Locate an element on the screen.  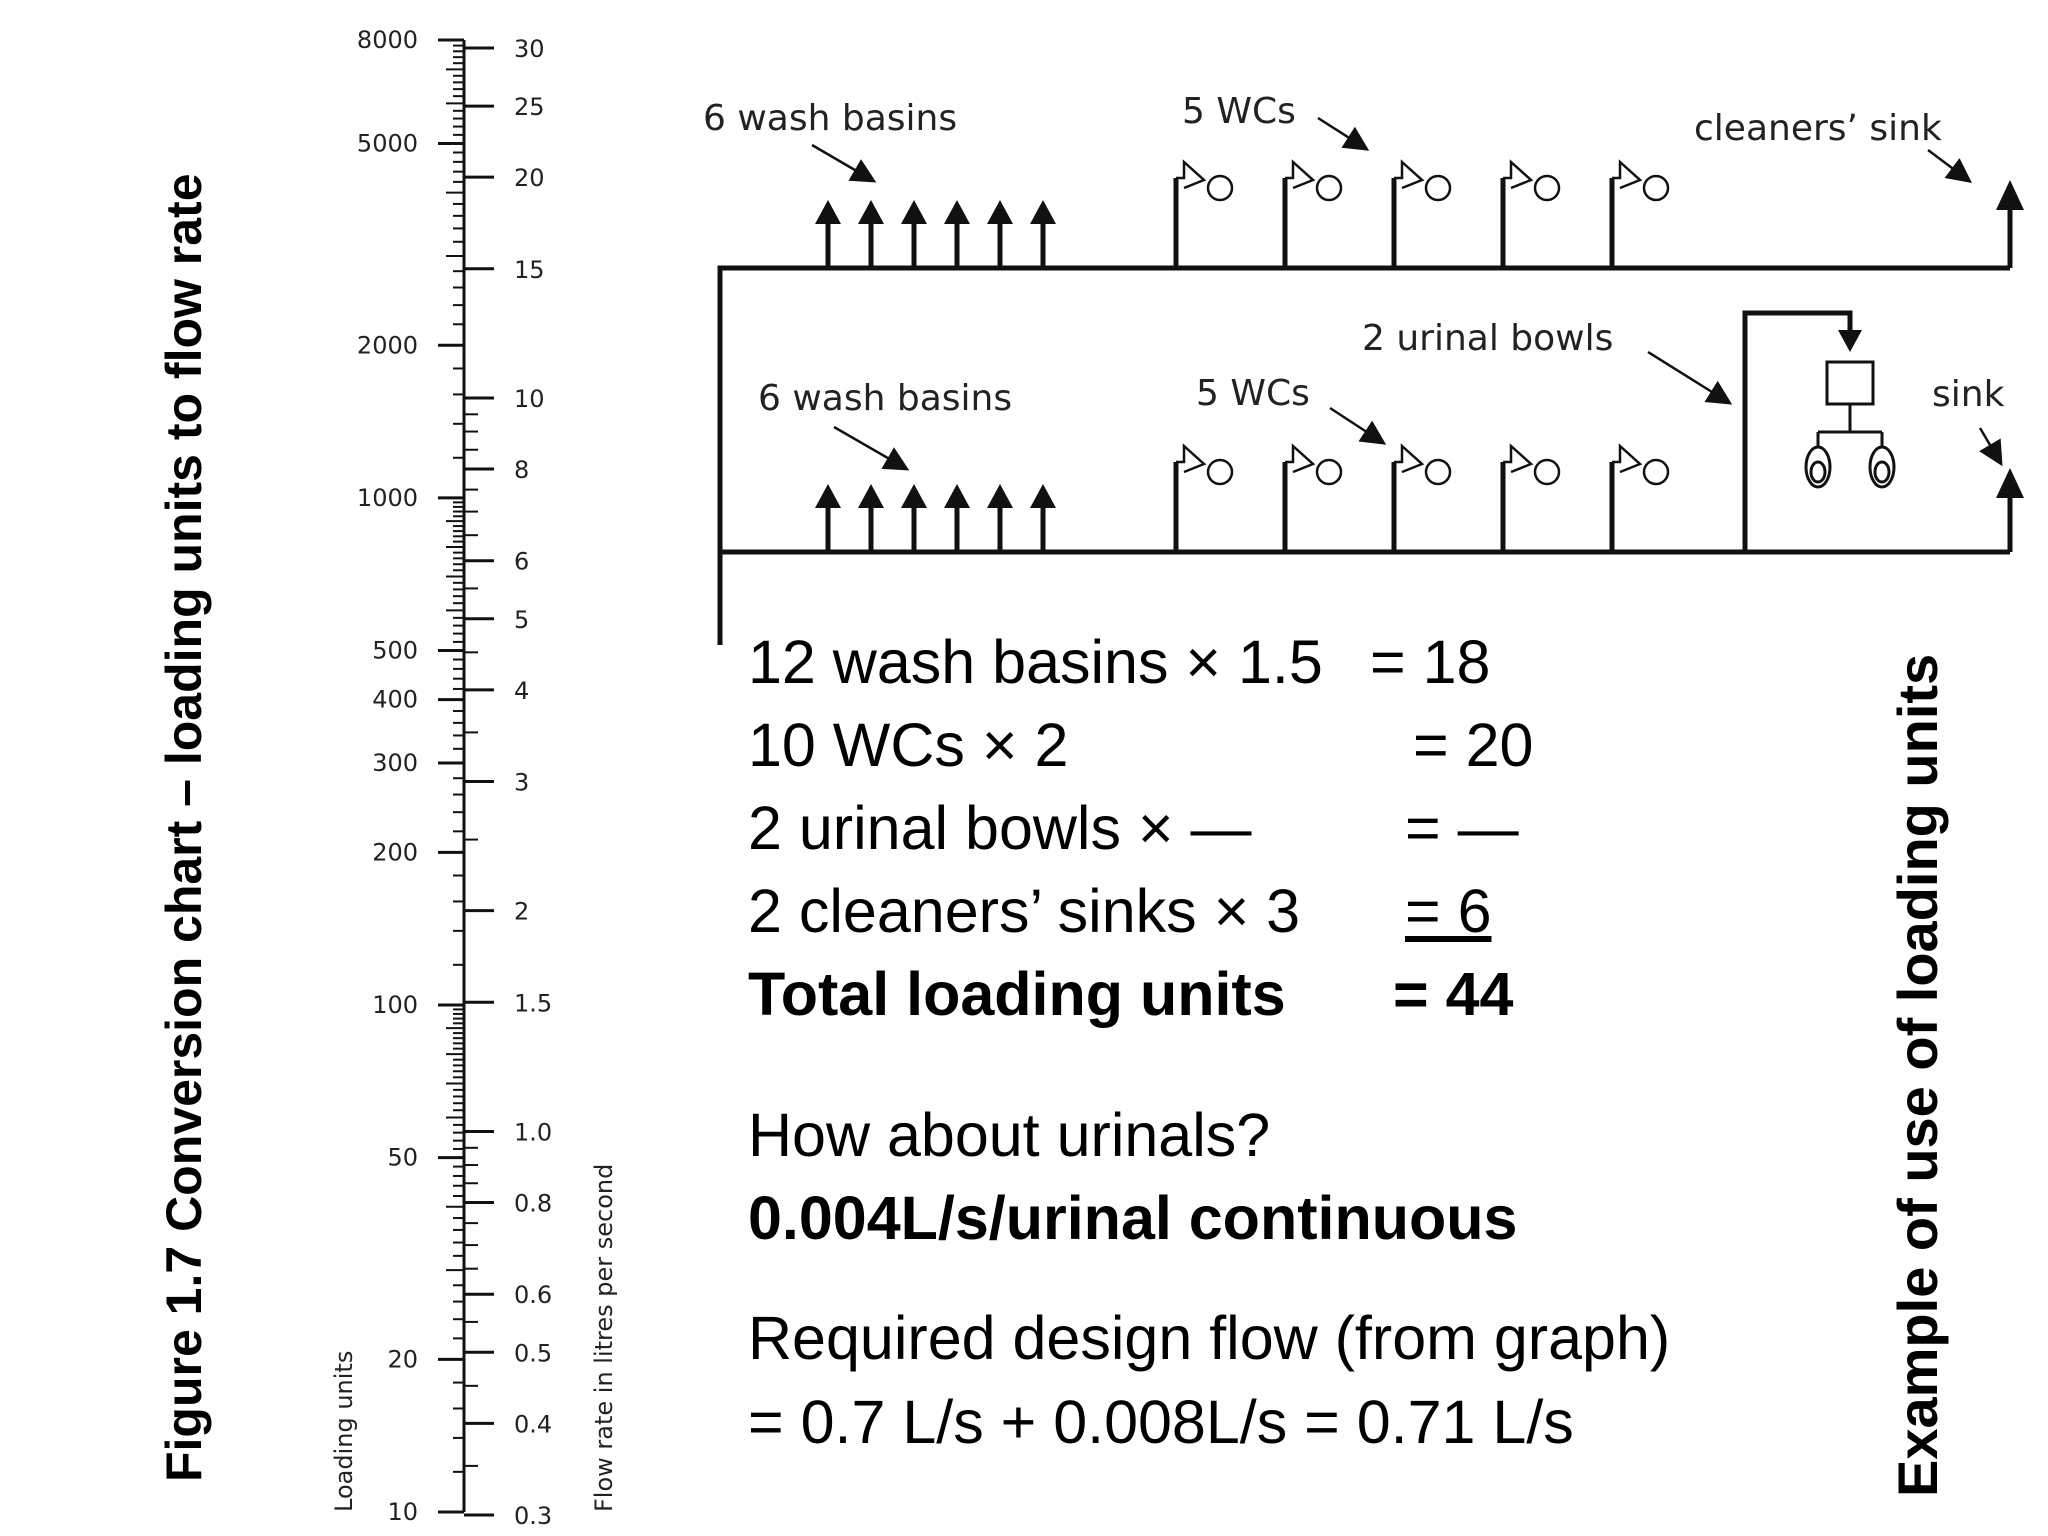
label-urinal-bowls: 2 urinal bowls is located at coordinates (1487, 338).